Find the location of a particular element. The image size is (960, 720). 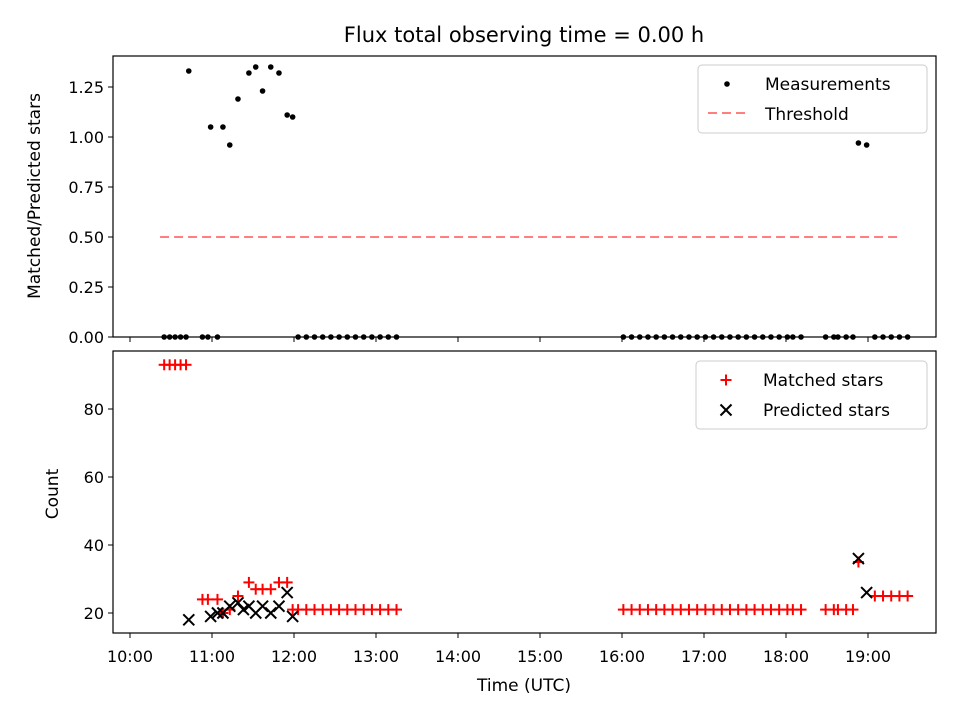

top-legend-box is located at coordinates (812, 99).